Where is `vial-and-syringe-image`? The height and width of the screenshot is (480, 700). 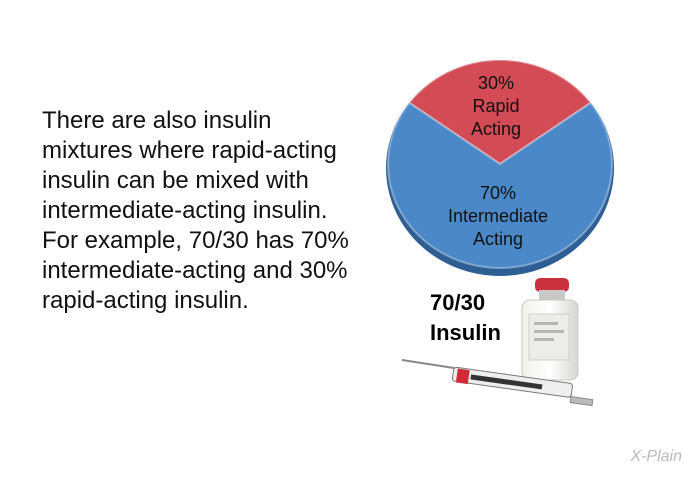
vial-and-syringe-image is located at coordinates (497, 342).